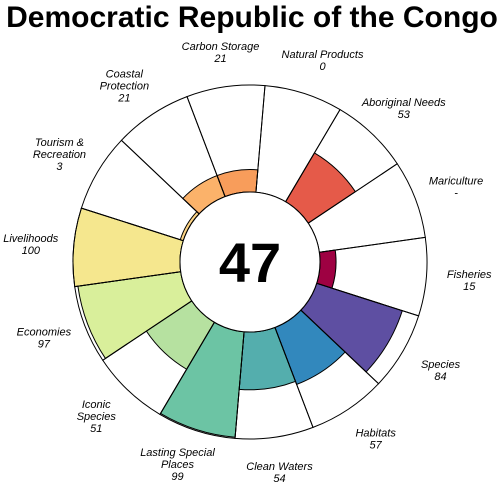  I want to click on petal-label-6: Economies 97, so click(44, 338).